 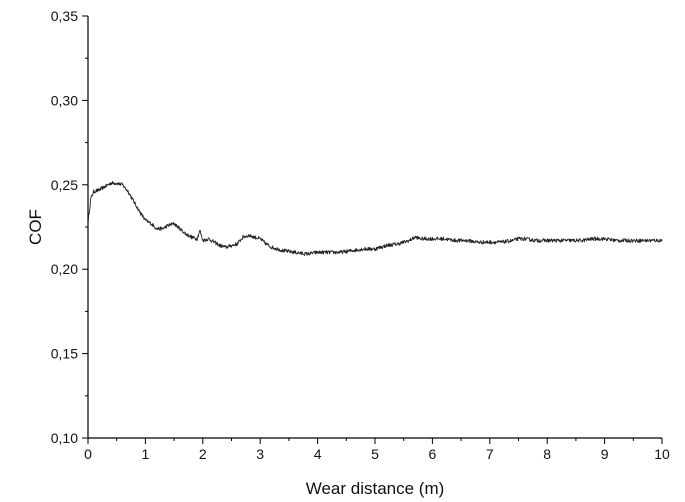 What do you see at coordinates (375, 488) in the screenshot?
I see `x-axis-title: Wear distance (m)` at bounding box center [375, 488].